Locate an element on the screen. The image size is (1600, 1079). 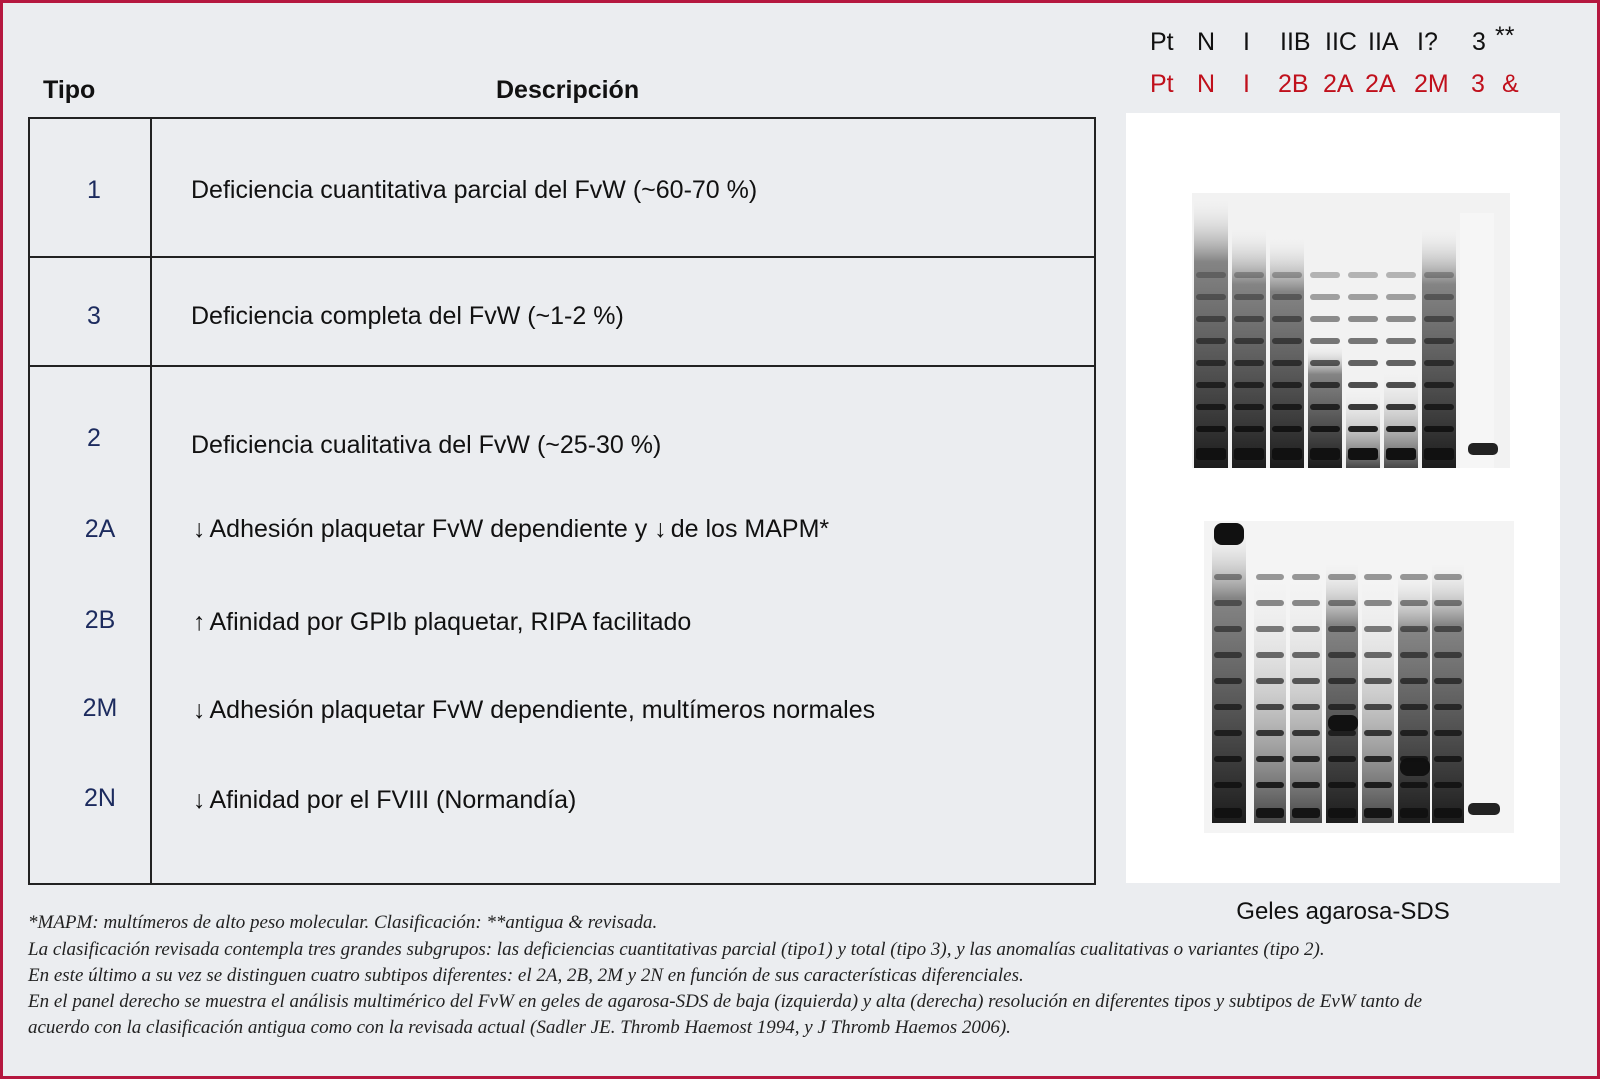
gel-caption: Geles agarosa-SDS is located at coordinates (1343, 911).